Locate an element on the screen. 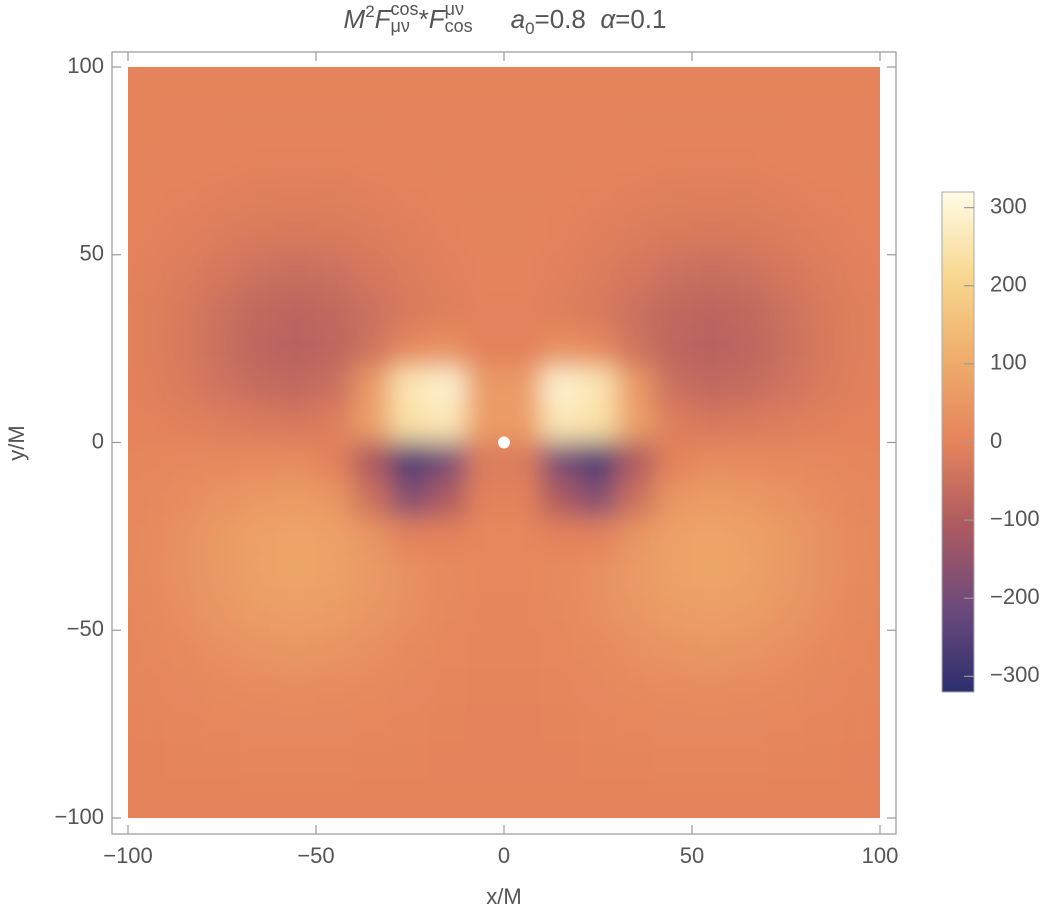 The height and width of the screenshot is (923, 1062). title-indices: cos μν is located at coordinates (405, 17).